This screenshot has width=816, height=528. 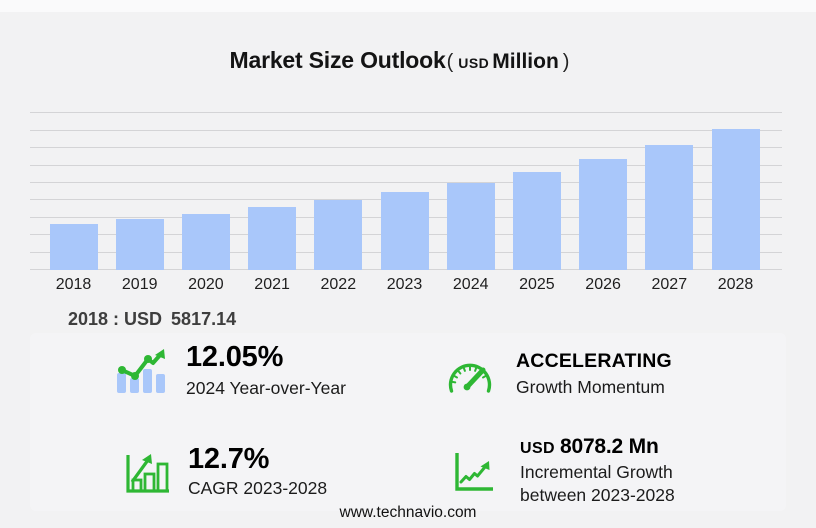 I want to click on website-text: www.technavio.com, so click(x=408, y=512).